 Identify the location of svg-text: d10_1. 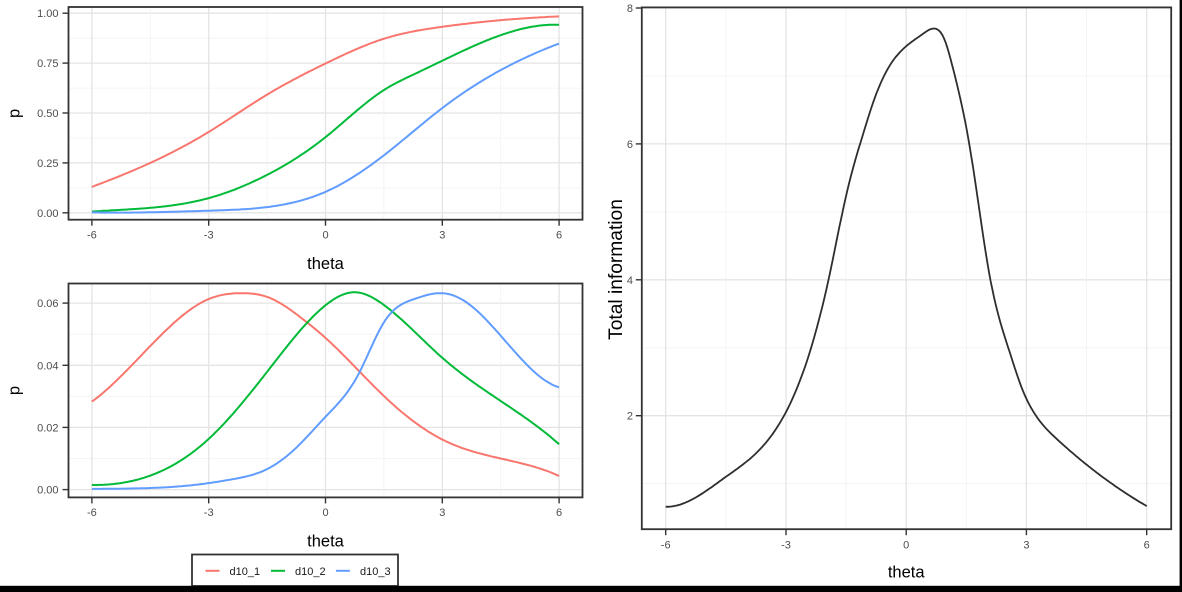
(245, 572).